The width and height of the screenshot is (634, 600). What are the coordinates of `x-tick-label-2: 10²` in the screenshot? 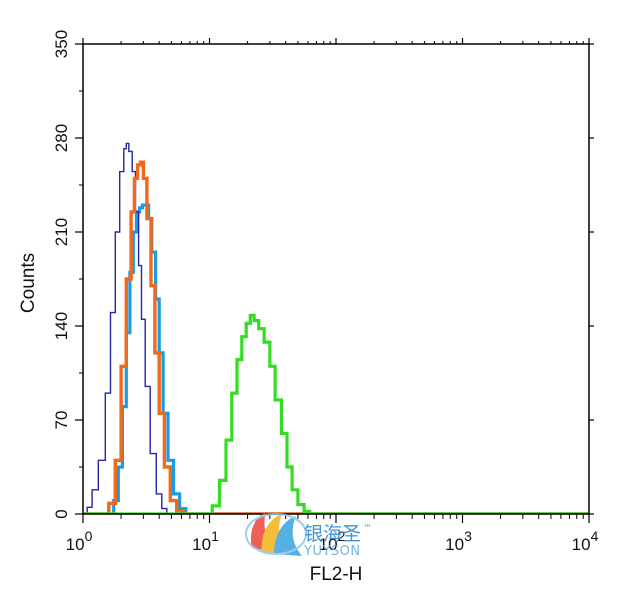 It's located at (332, 541).